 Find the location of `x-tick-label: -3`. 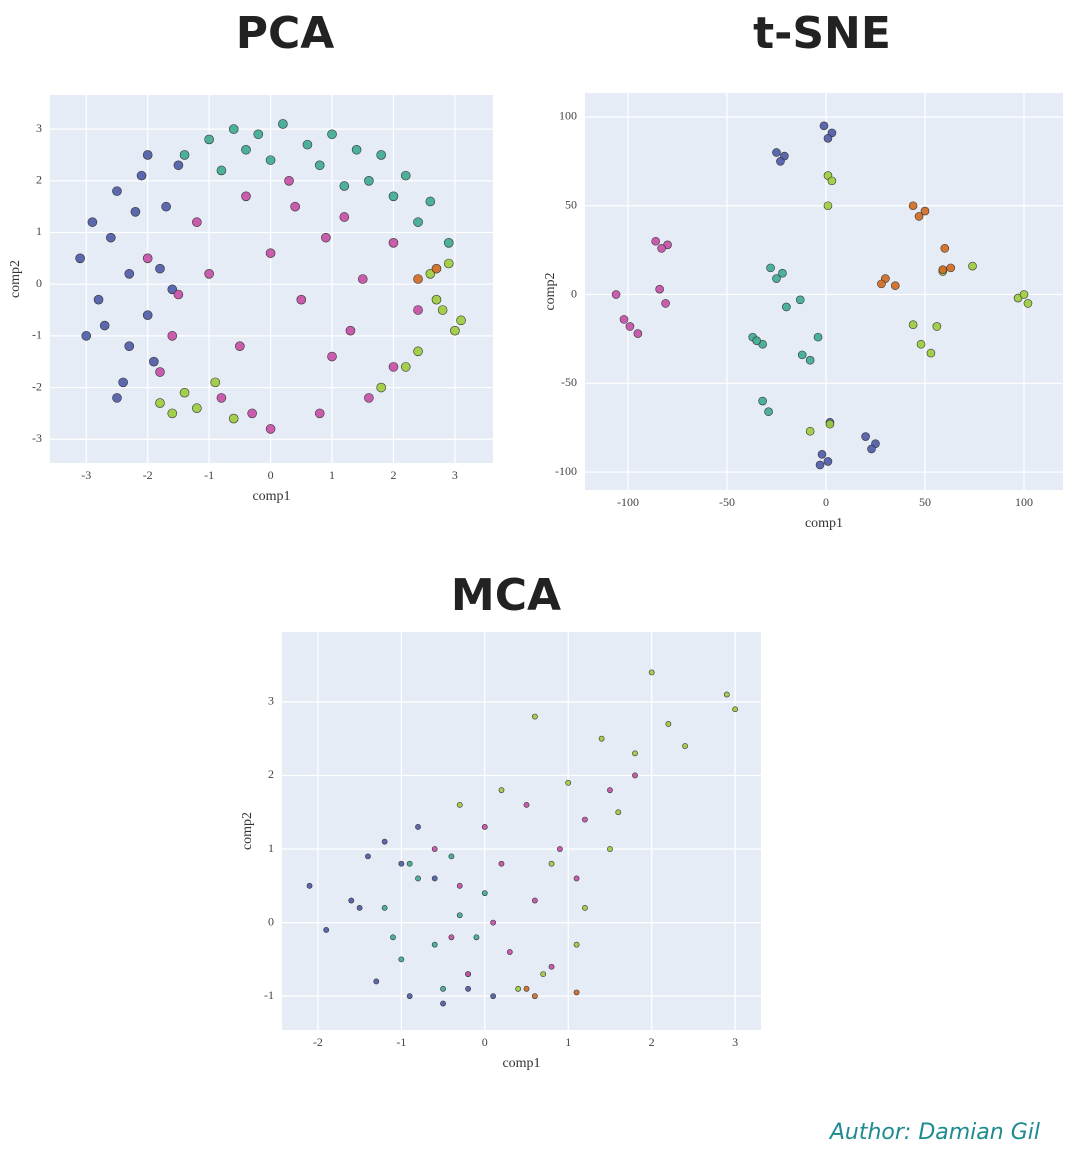

x-tick-label: -3 is located at coordinates (86, 475).